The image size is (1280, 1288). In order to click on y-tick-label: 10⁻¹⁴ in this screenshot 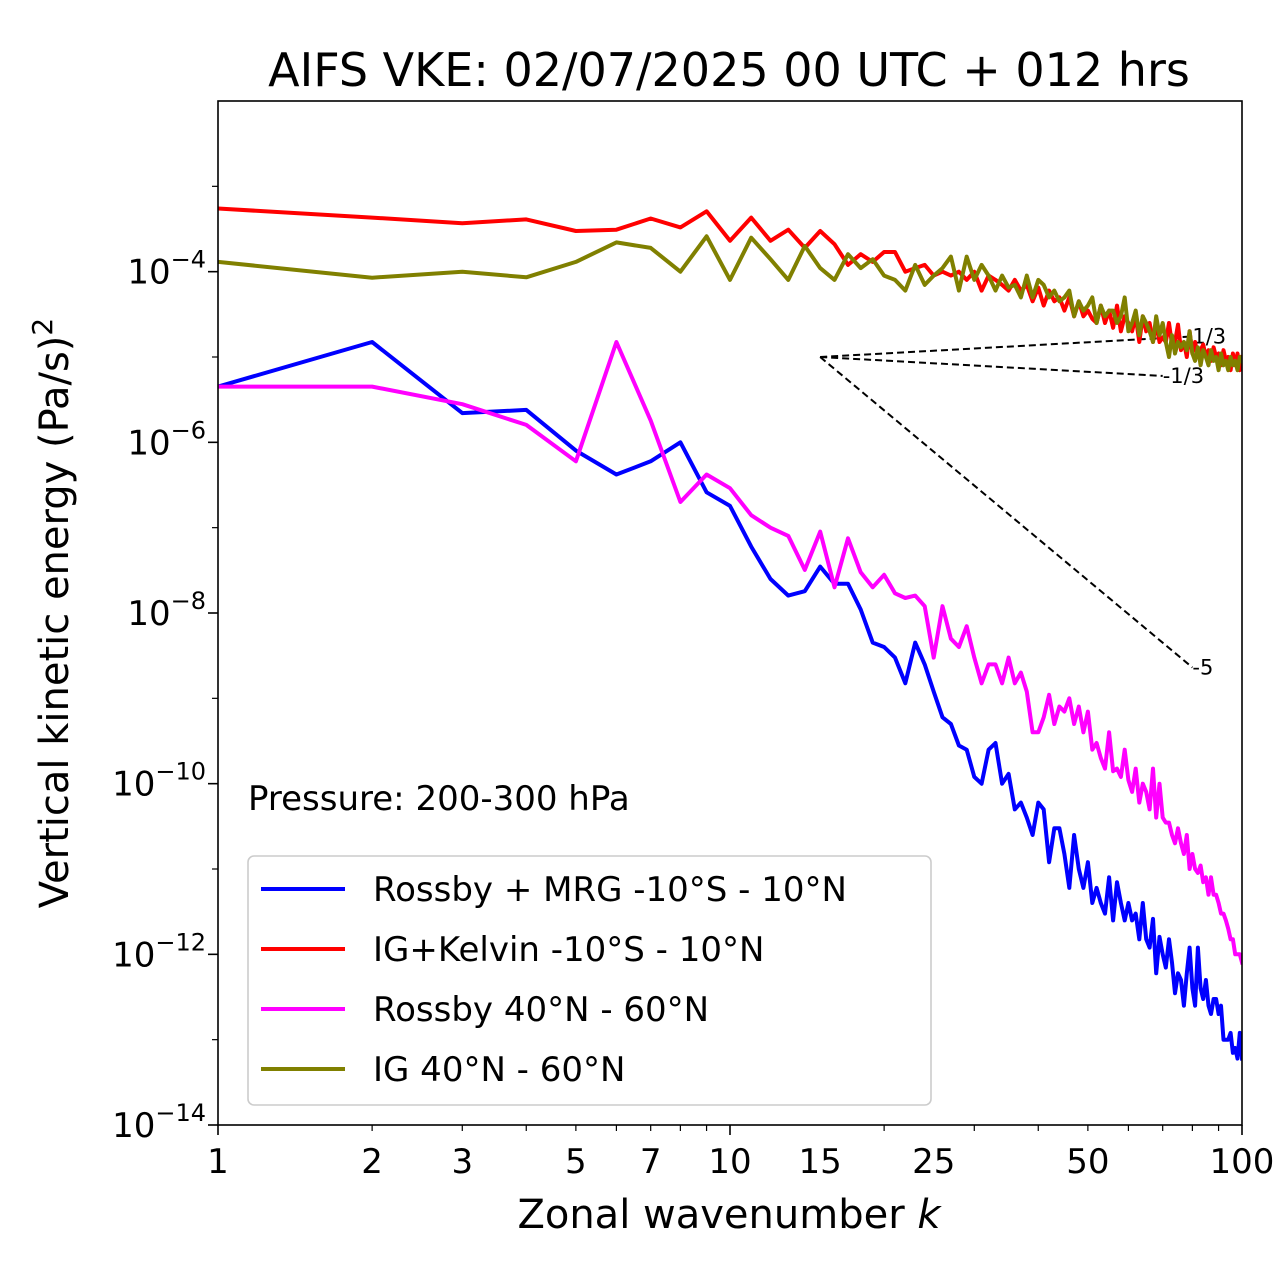, I will do `click(159, 1122)`.